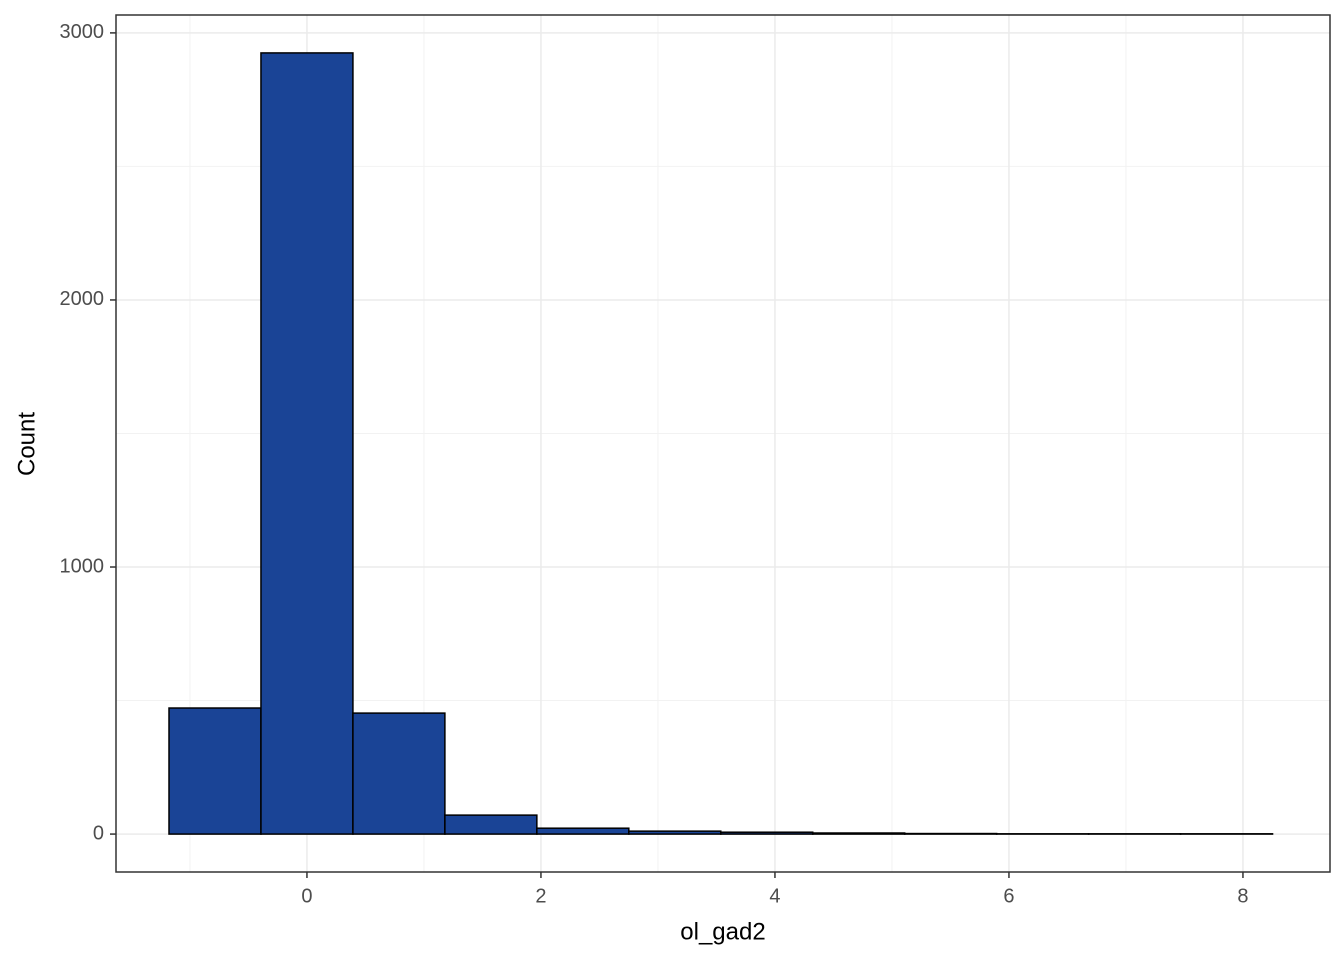  Describe the element at coordinates (540, 896) in the screenshot. I see `x-tick-label: 2` at that location.